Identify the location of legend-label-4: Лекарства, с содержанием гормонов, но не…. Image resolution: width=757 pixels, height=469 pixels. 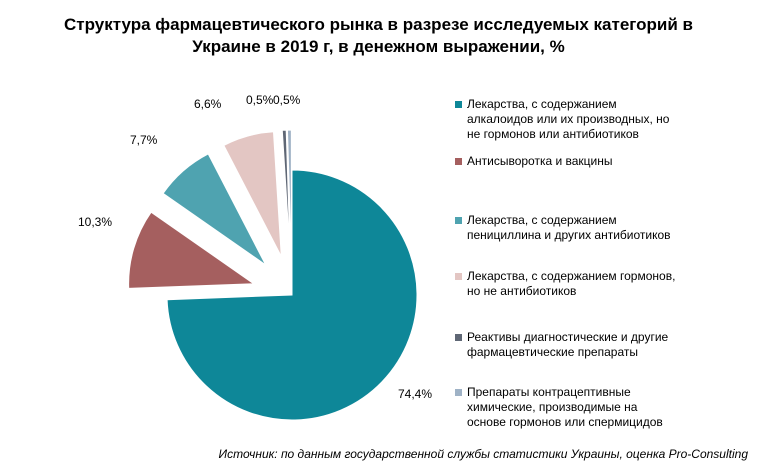
(571, 283).